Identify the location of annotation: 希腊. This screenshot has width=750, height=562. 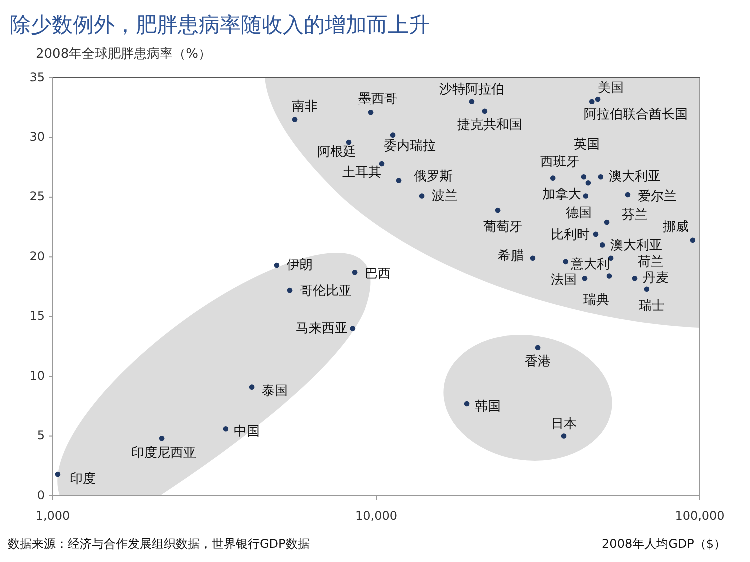
(511, 256).